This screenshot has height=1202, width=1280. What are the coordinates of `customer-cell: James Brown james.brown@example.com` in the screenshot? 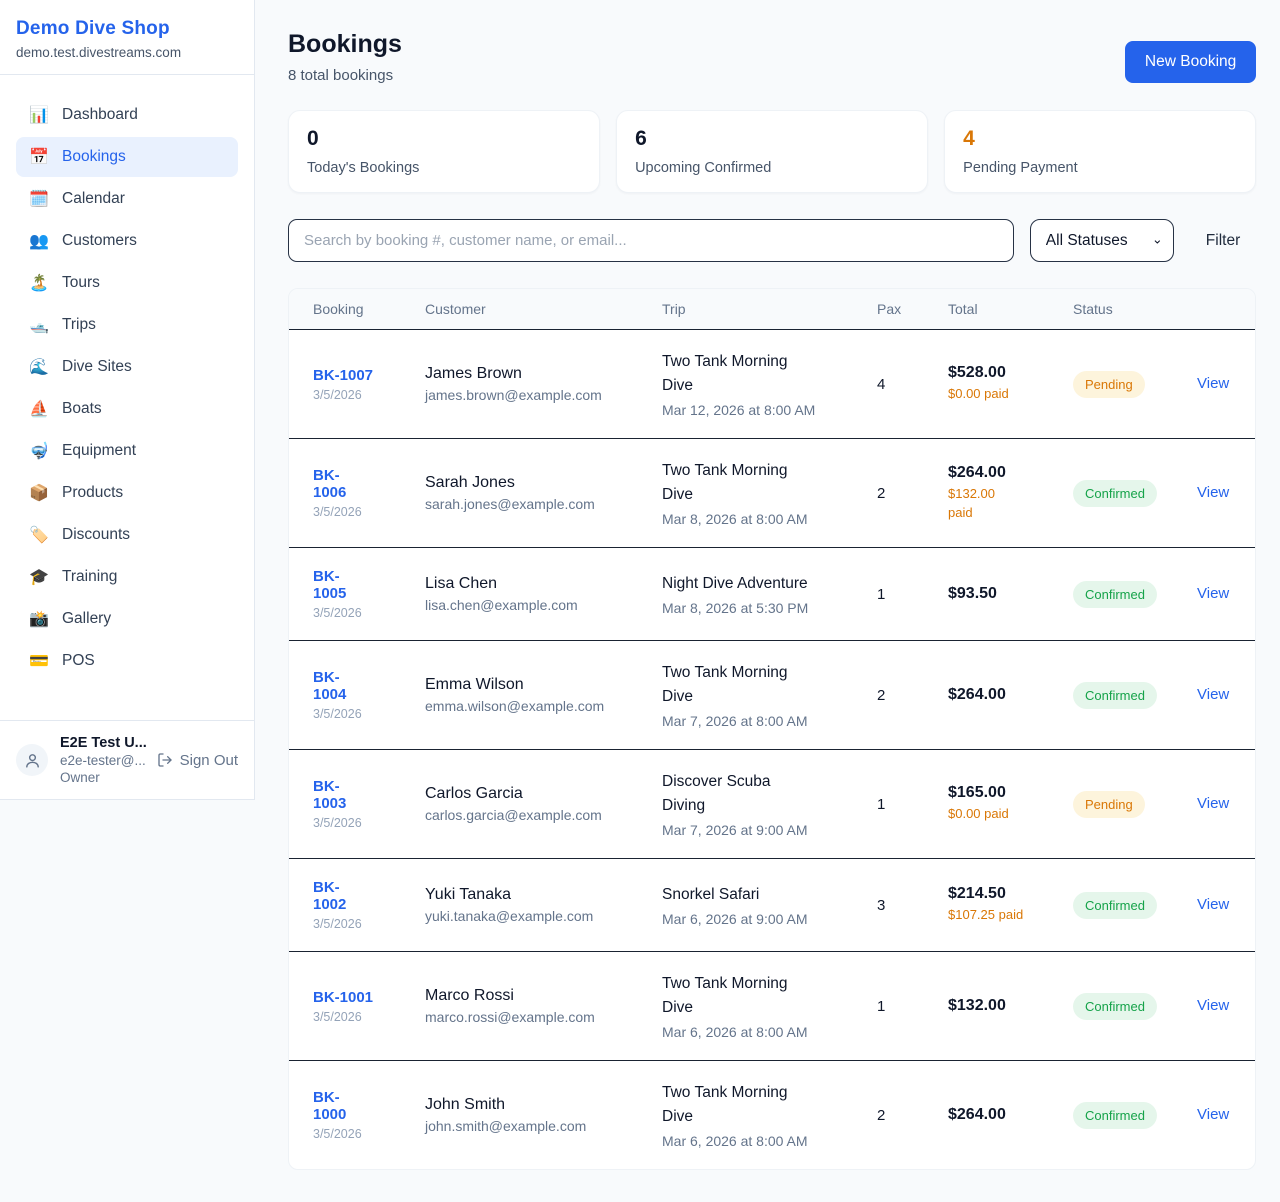 It's located at (543, 384).